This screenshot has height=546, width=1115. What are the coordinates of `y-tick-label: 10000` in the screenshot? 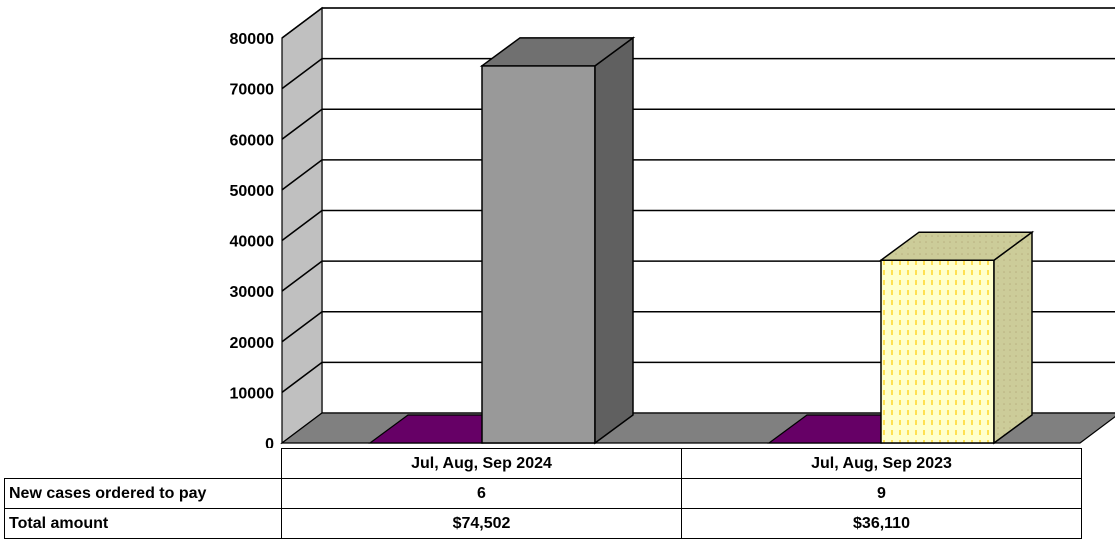 It's located at (252, 393).